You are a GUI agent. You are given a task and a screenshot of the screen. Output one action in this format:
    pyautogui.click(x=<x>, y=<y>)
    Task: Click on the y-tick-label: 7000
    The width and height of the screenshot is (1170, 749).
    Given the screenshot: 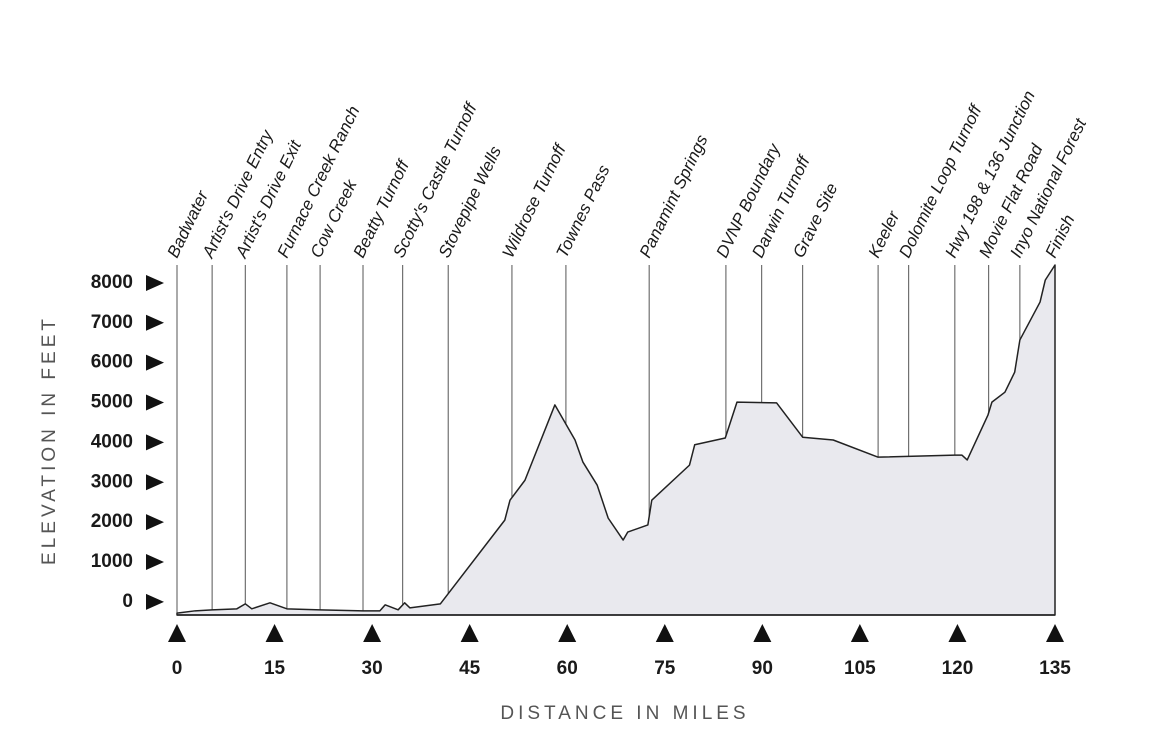 What is the action you would take?
    pyautogui.click(x=112, y=322)
    